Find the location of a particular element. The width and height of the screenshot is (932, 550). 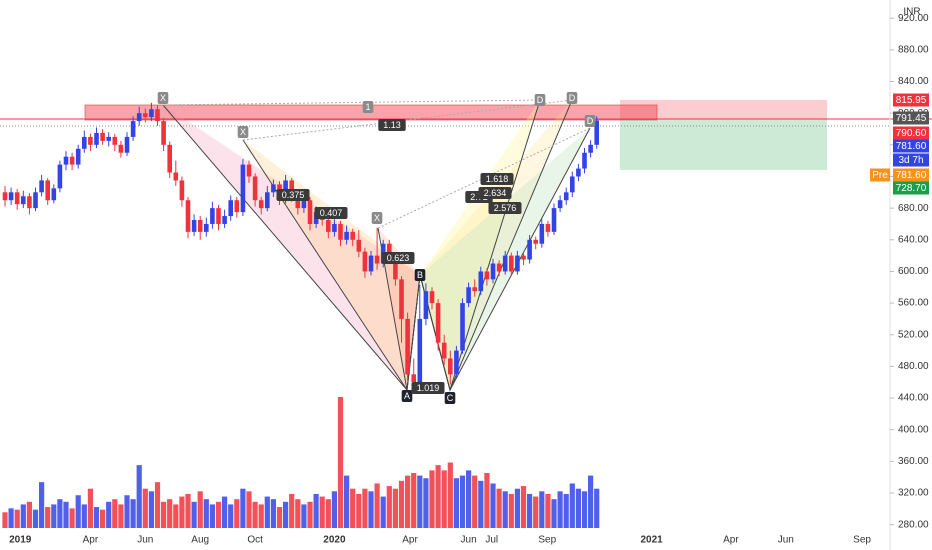

annotation-label: 1.019 is located at coordinates (428, 388).